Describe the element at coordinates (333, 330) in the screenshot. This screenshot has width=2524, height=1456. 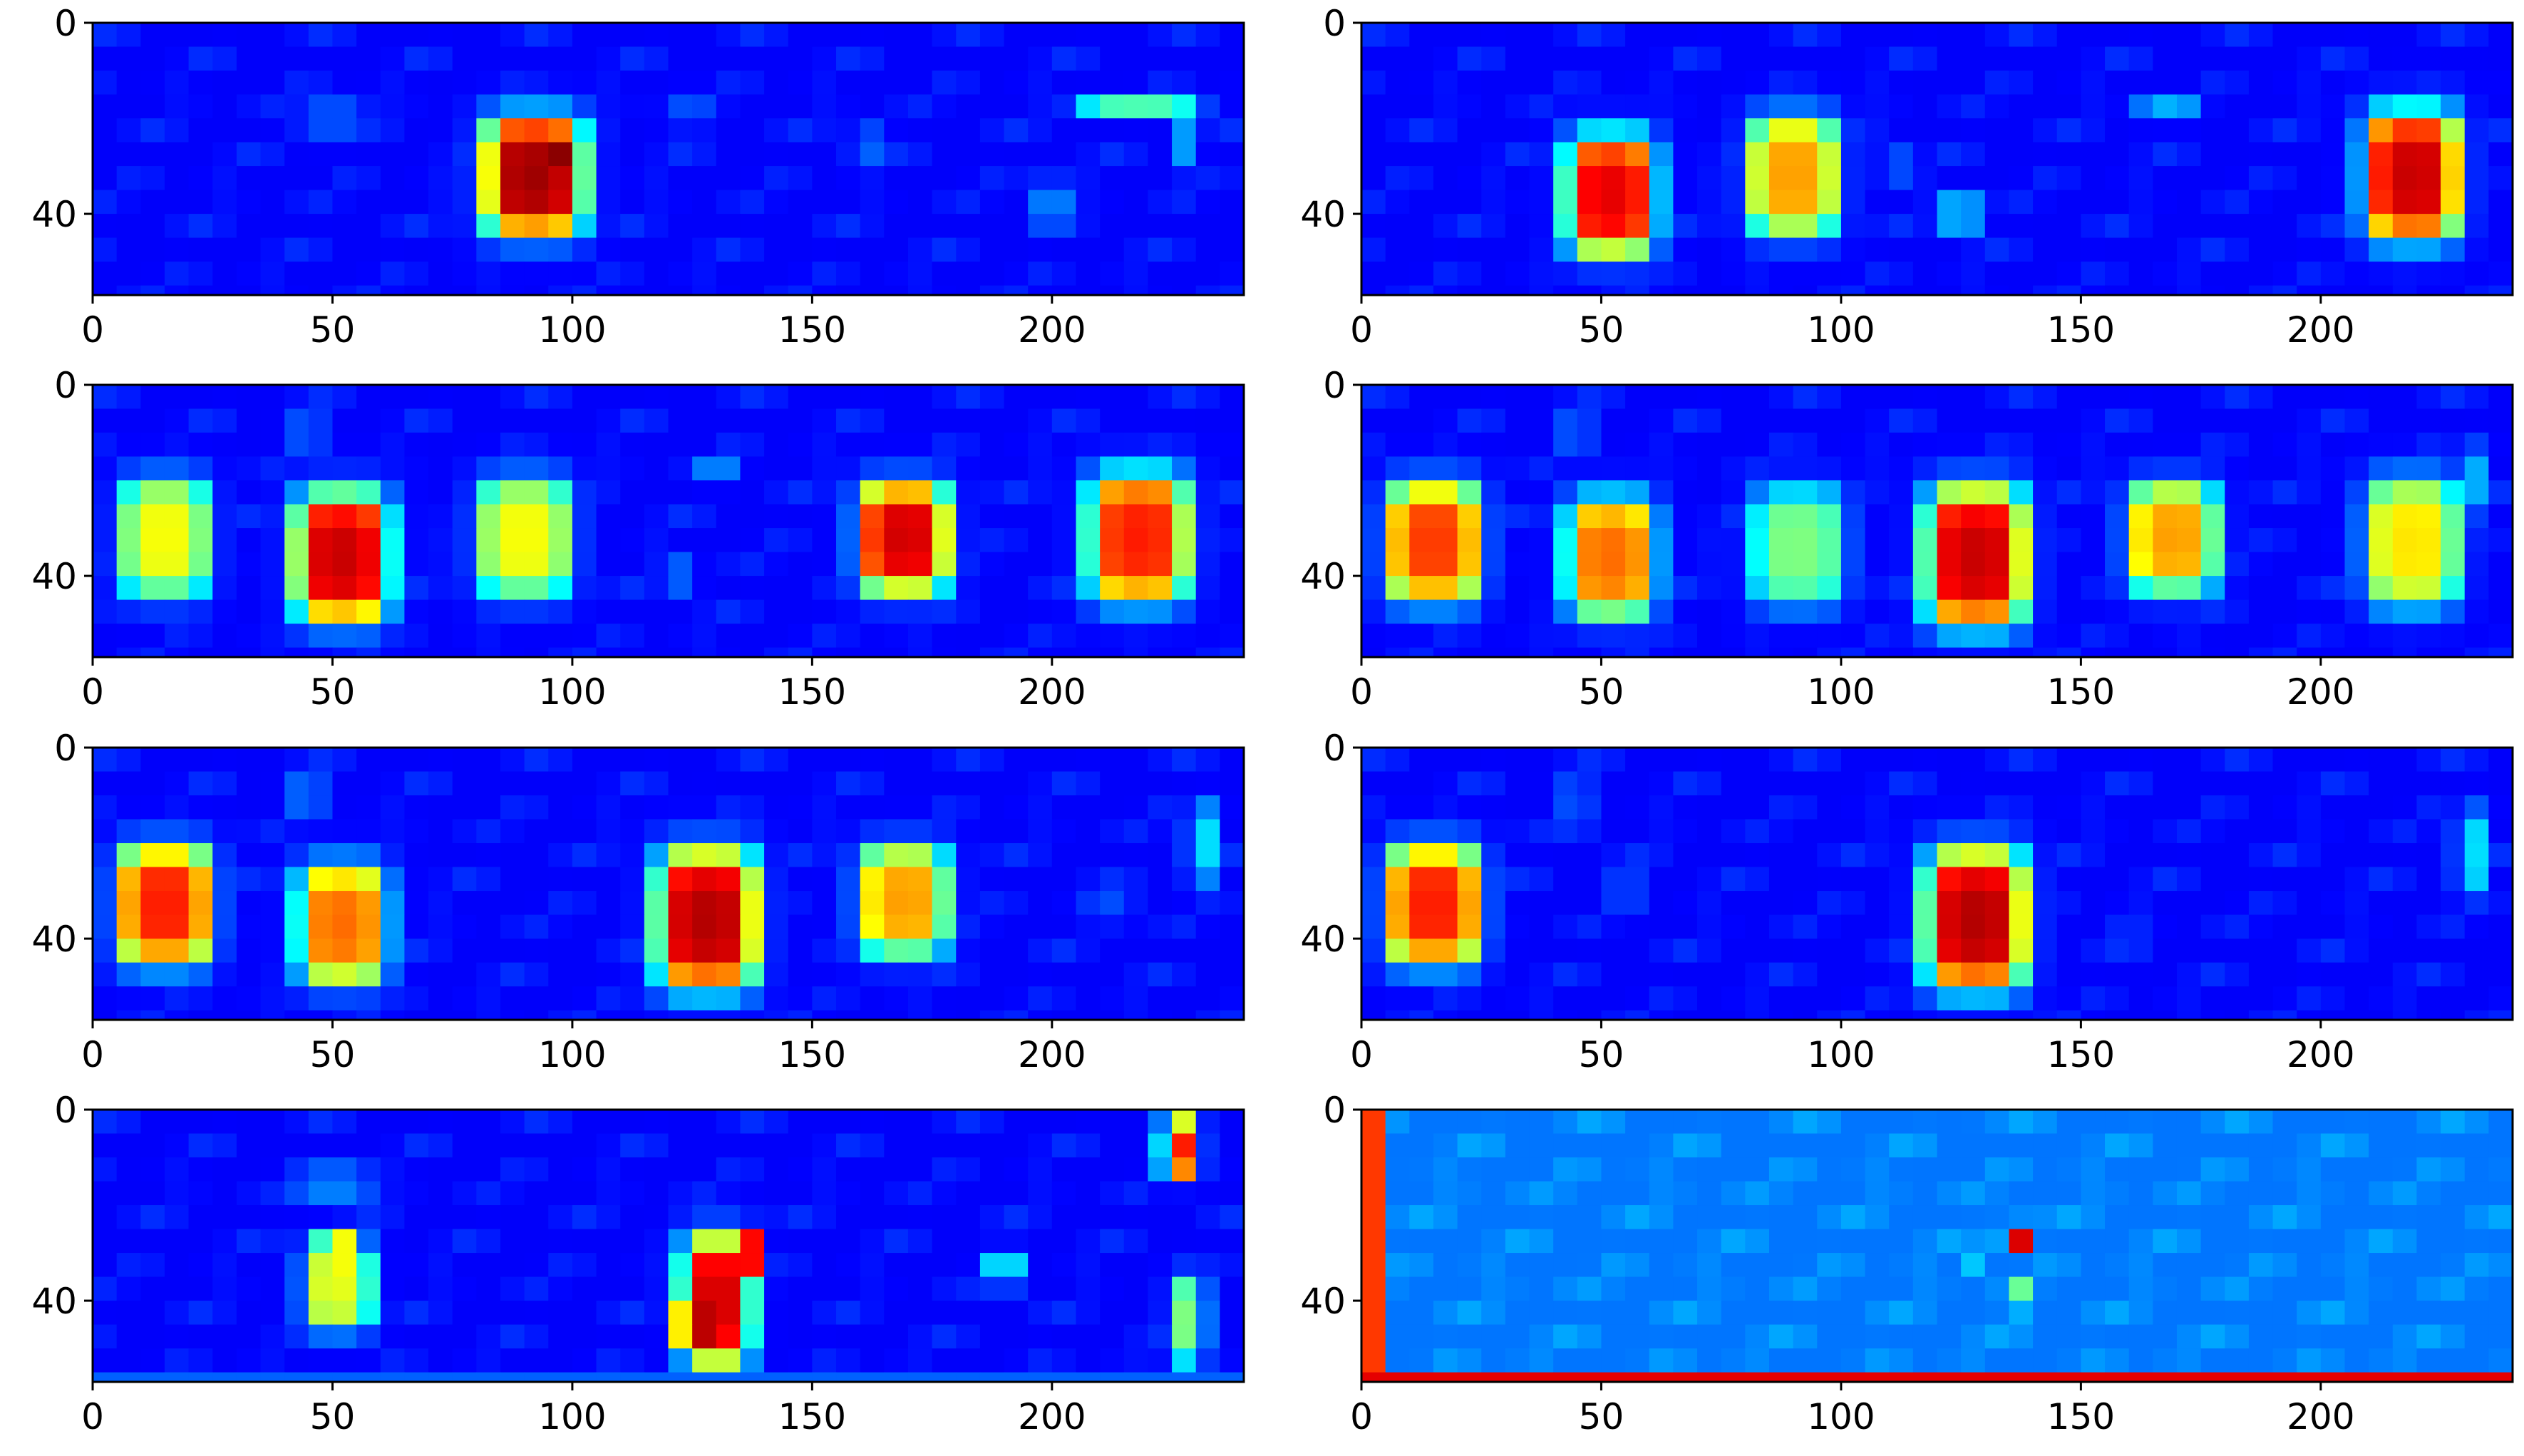
I see `x-tick-label: 50` at that location.